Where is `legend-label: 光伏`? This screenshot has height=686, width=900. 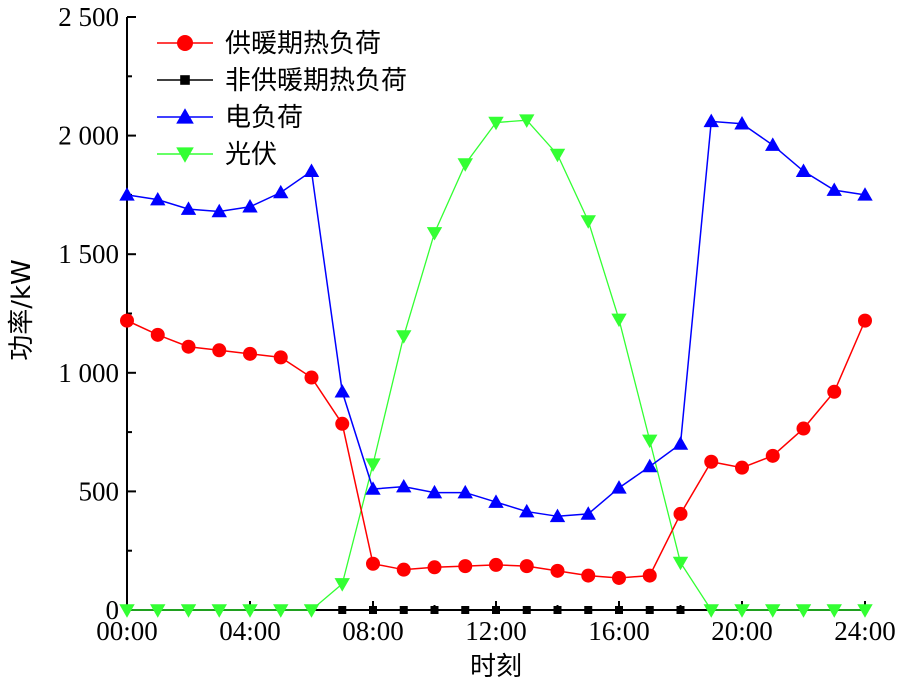
legend-label: 光伏 is located at coordinates (251, 155).